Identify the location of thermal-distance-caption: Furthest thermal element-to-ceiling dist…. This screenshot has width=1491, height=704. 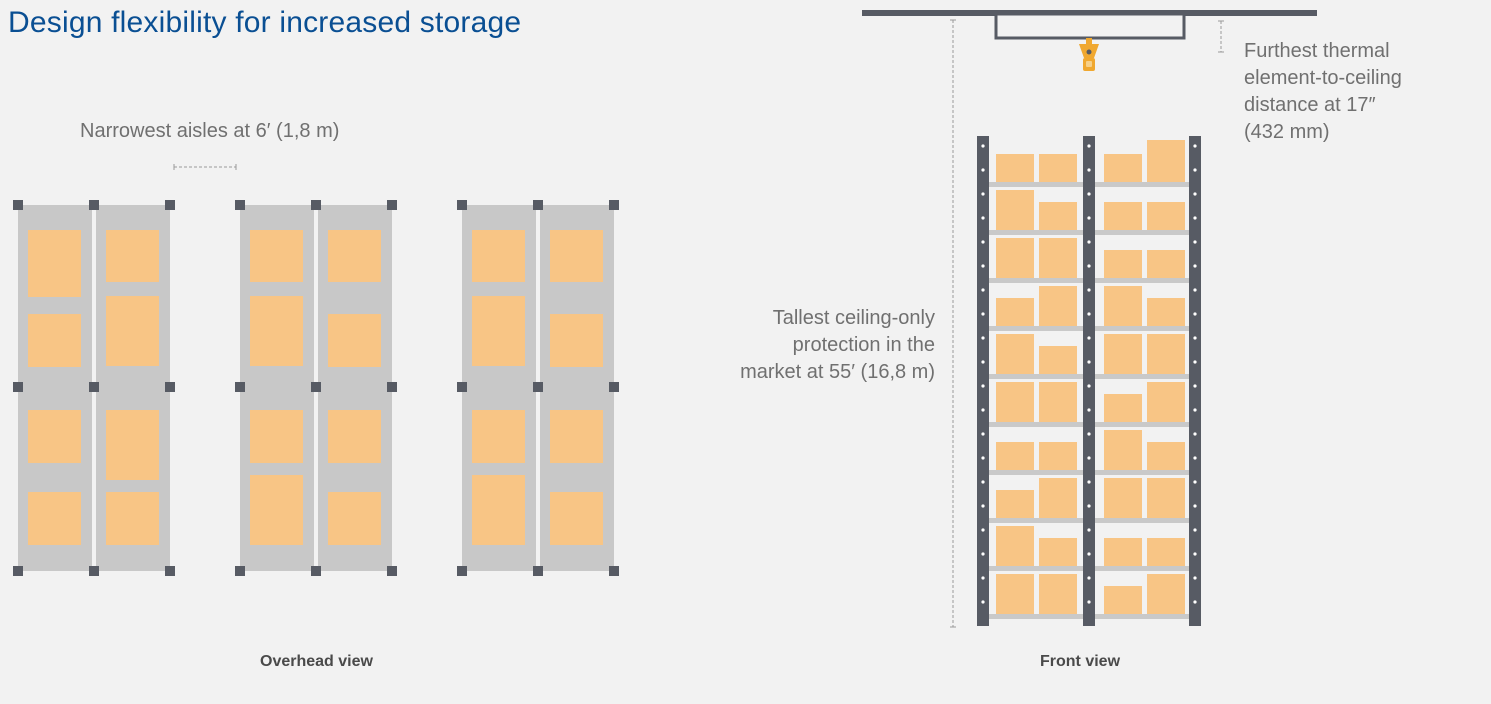
(1323, 92).